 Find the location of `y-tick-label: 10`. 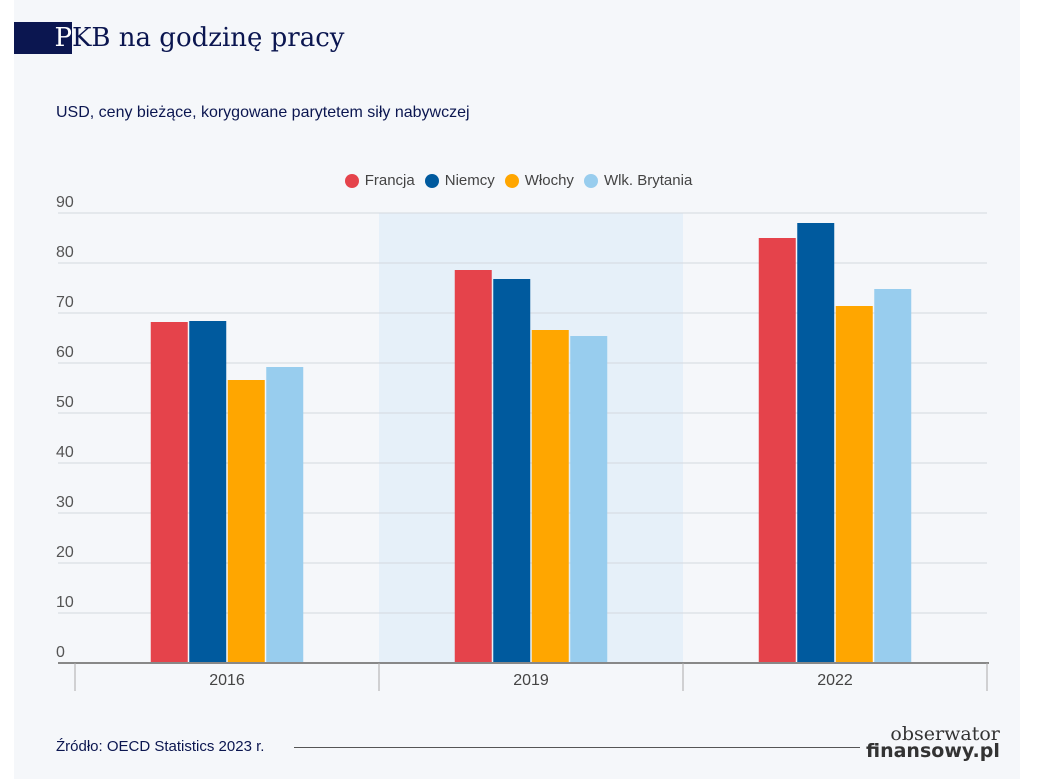

y-tick-label: 10 is located at coordinates (65, 602).